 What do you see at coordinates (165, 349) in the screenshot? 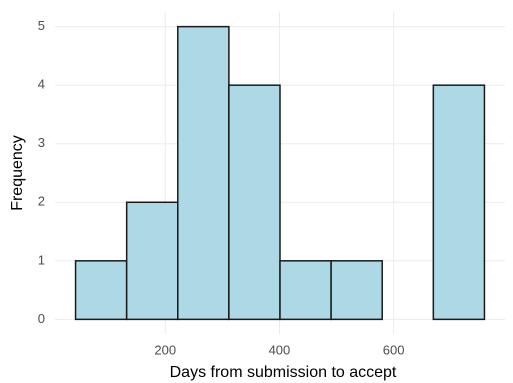
I see `x-tick-label: 200` at bounding box center [165, 349].